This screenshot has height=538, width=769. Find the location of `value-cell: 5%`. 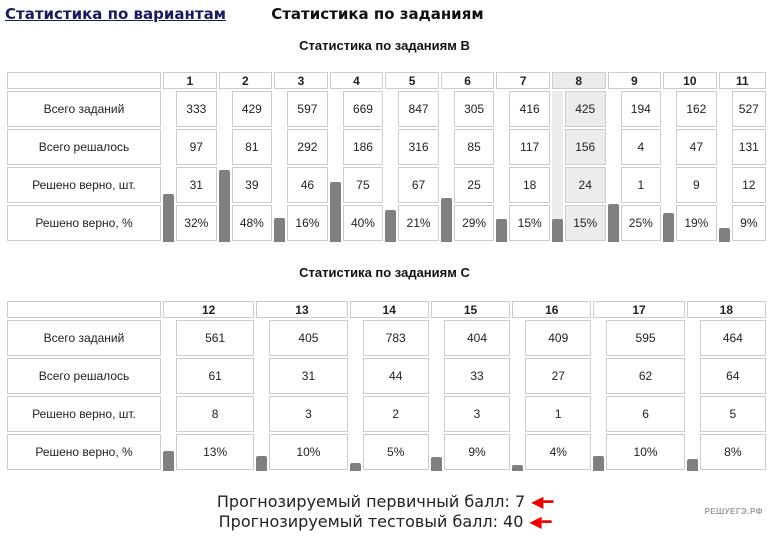

value-cell: 5% is located at coordinates (395, 452).